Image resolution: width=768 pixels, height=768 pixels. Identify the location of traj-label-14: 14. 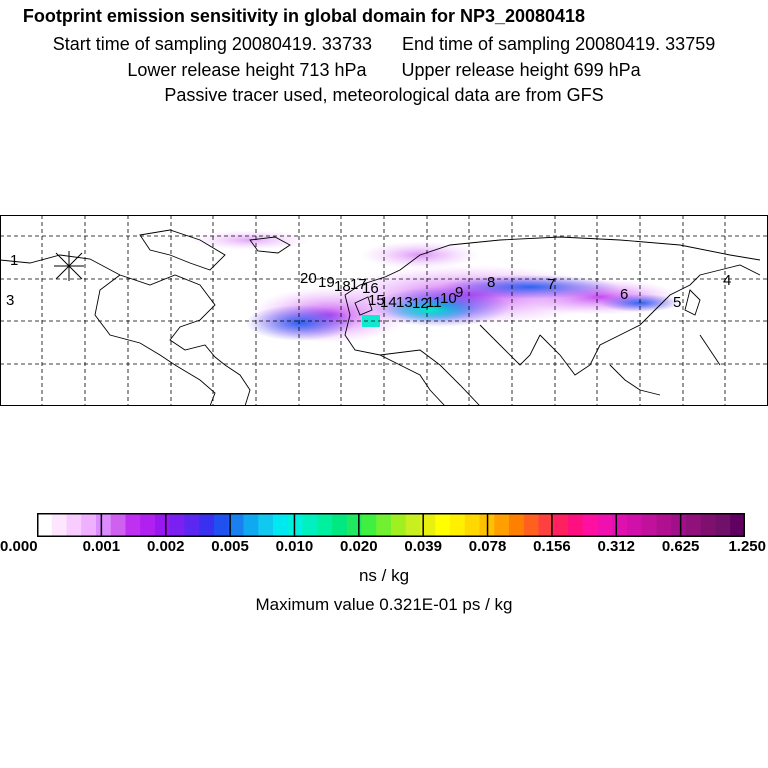
(388, 302).